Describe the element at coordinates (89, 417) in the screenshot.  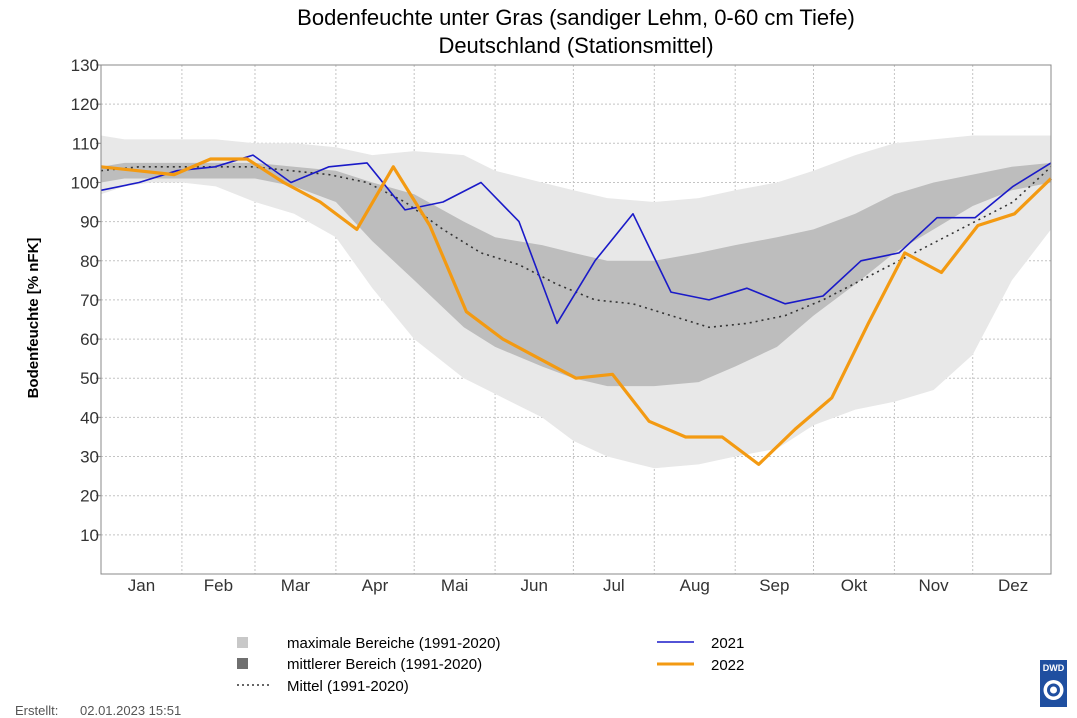
I see `y-tick-label: 40` at that location.